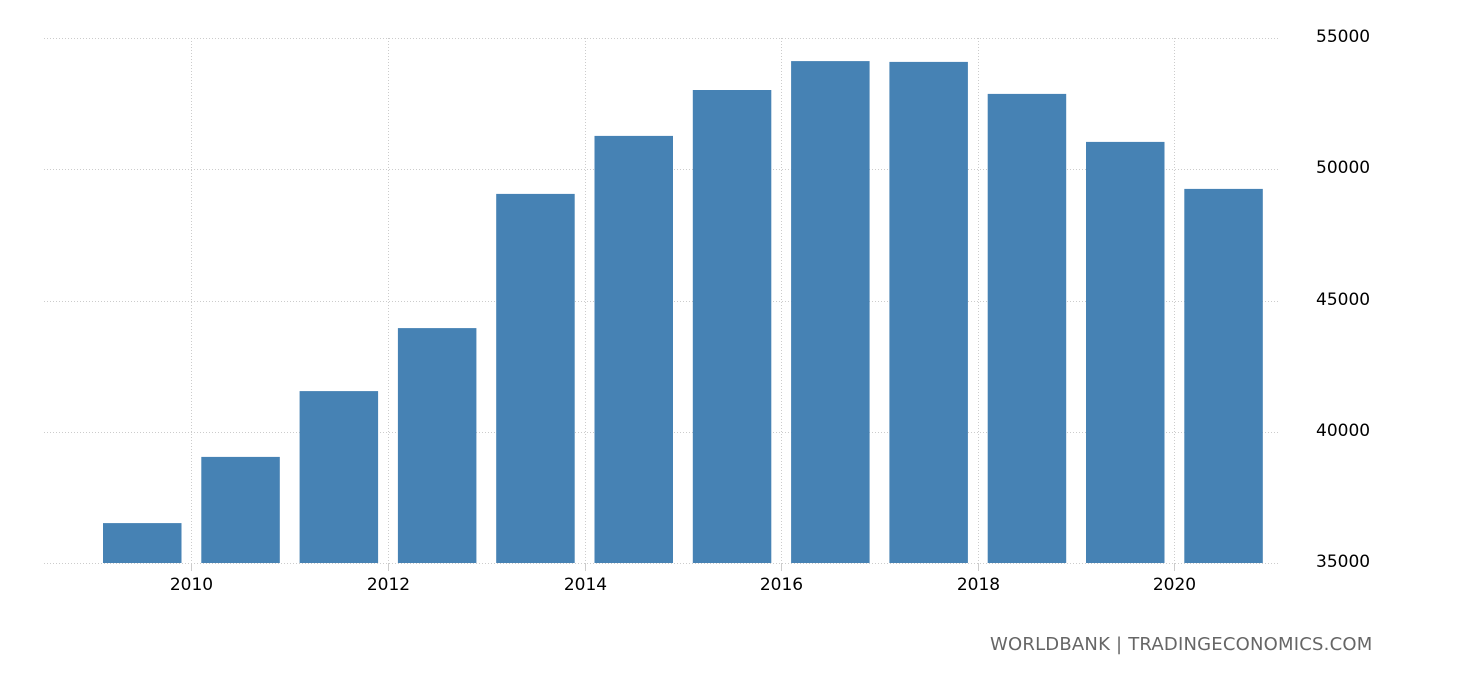  I want to click on y-tick-label: 35000, so click(1343, 561).